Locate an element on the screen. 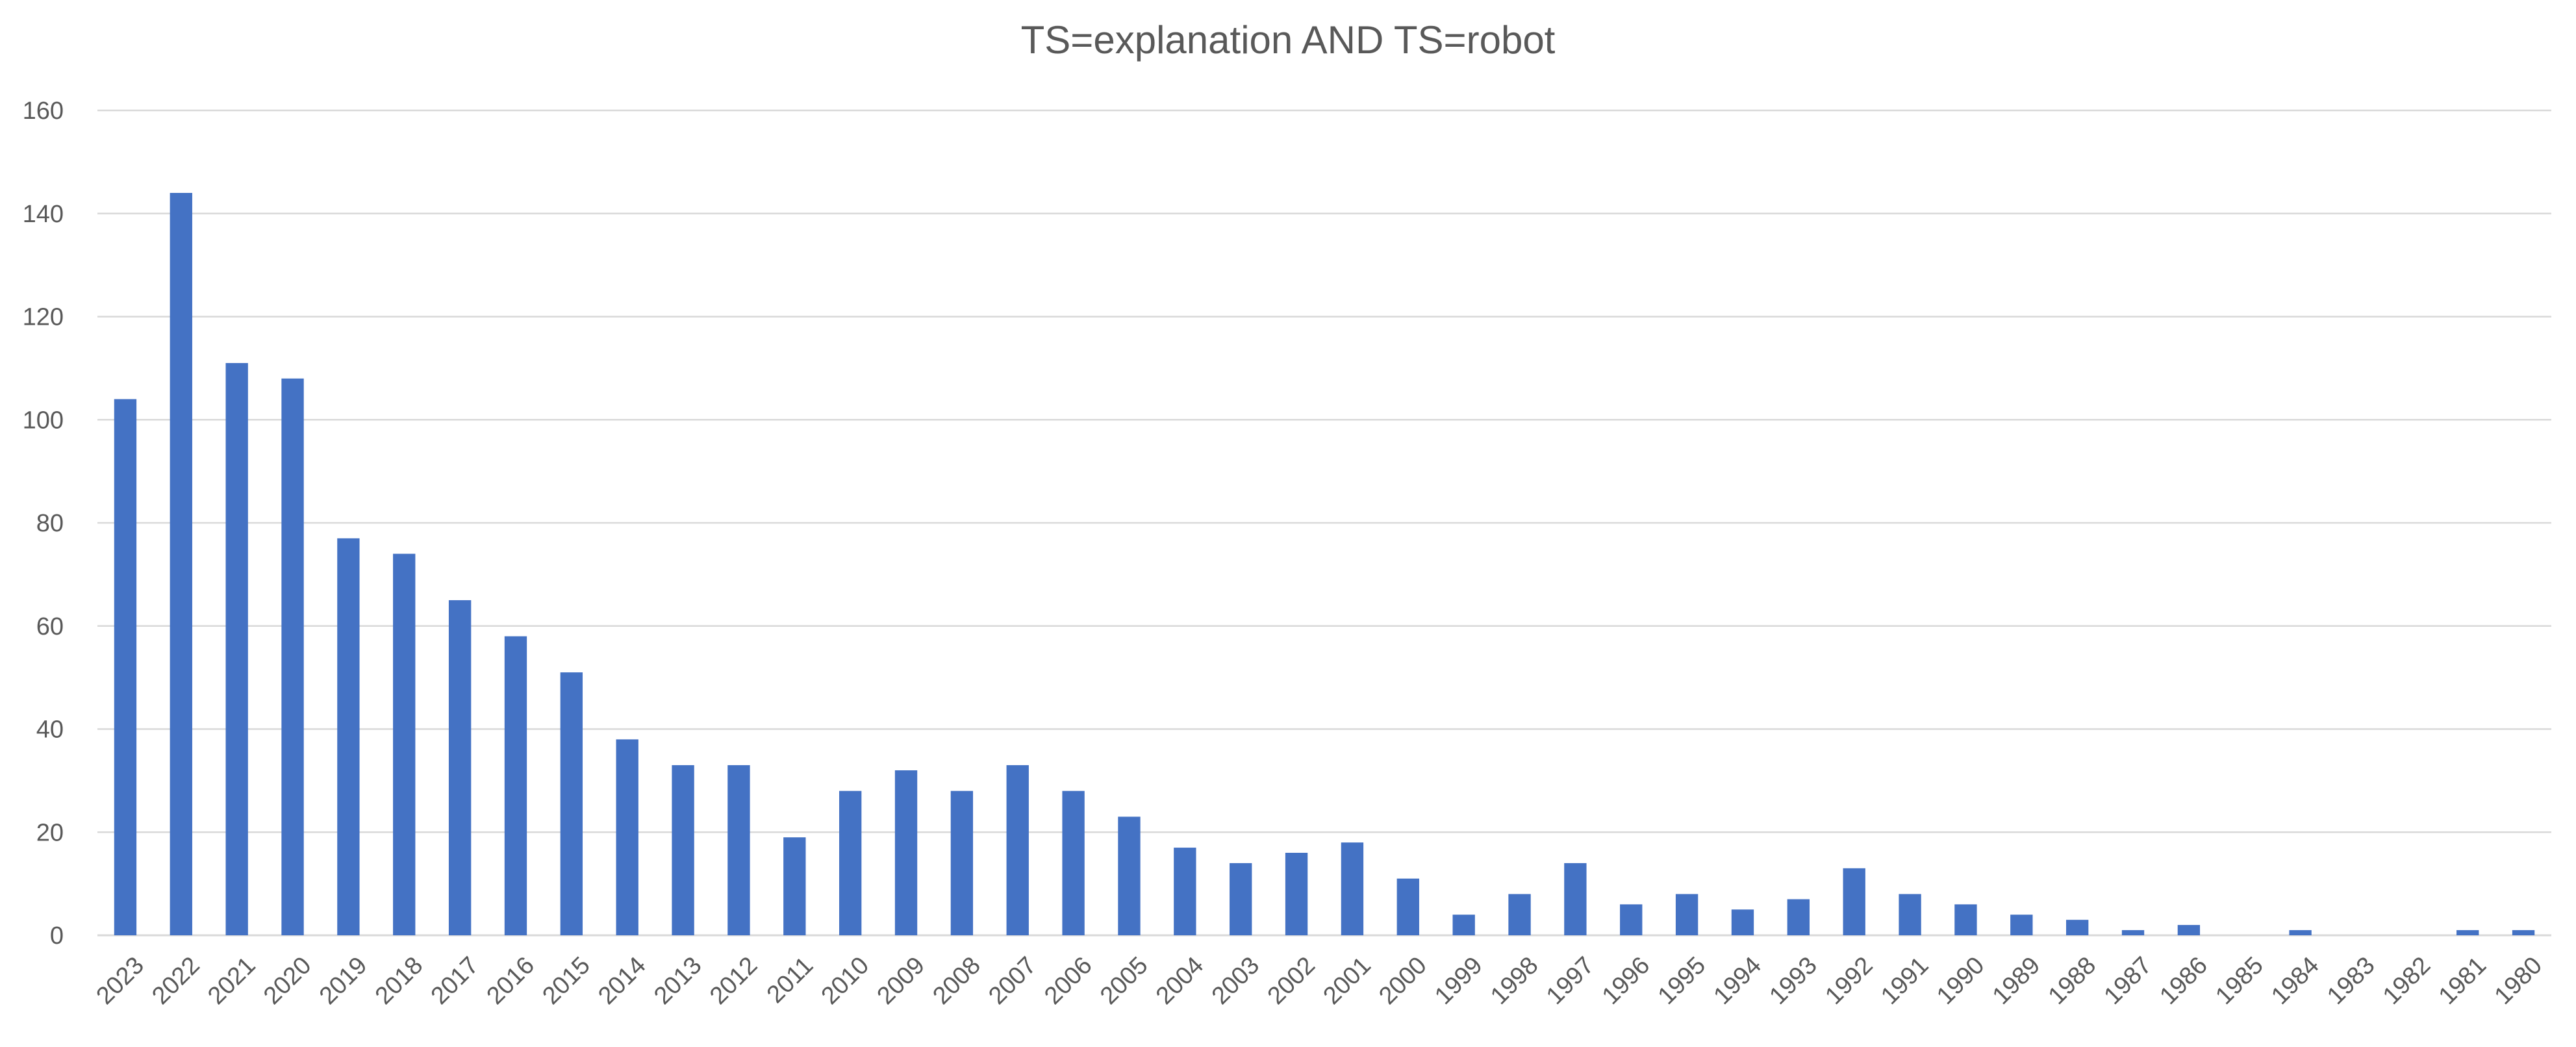 Image resolution: width=2576 pixels, height=1047 pixels. x-tick-label: 2015 is located at coordinates (566, 980).